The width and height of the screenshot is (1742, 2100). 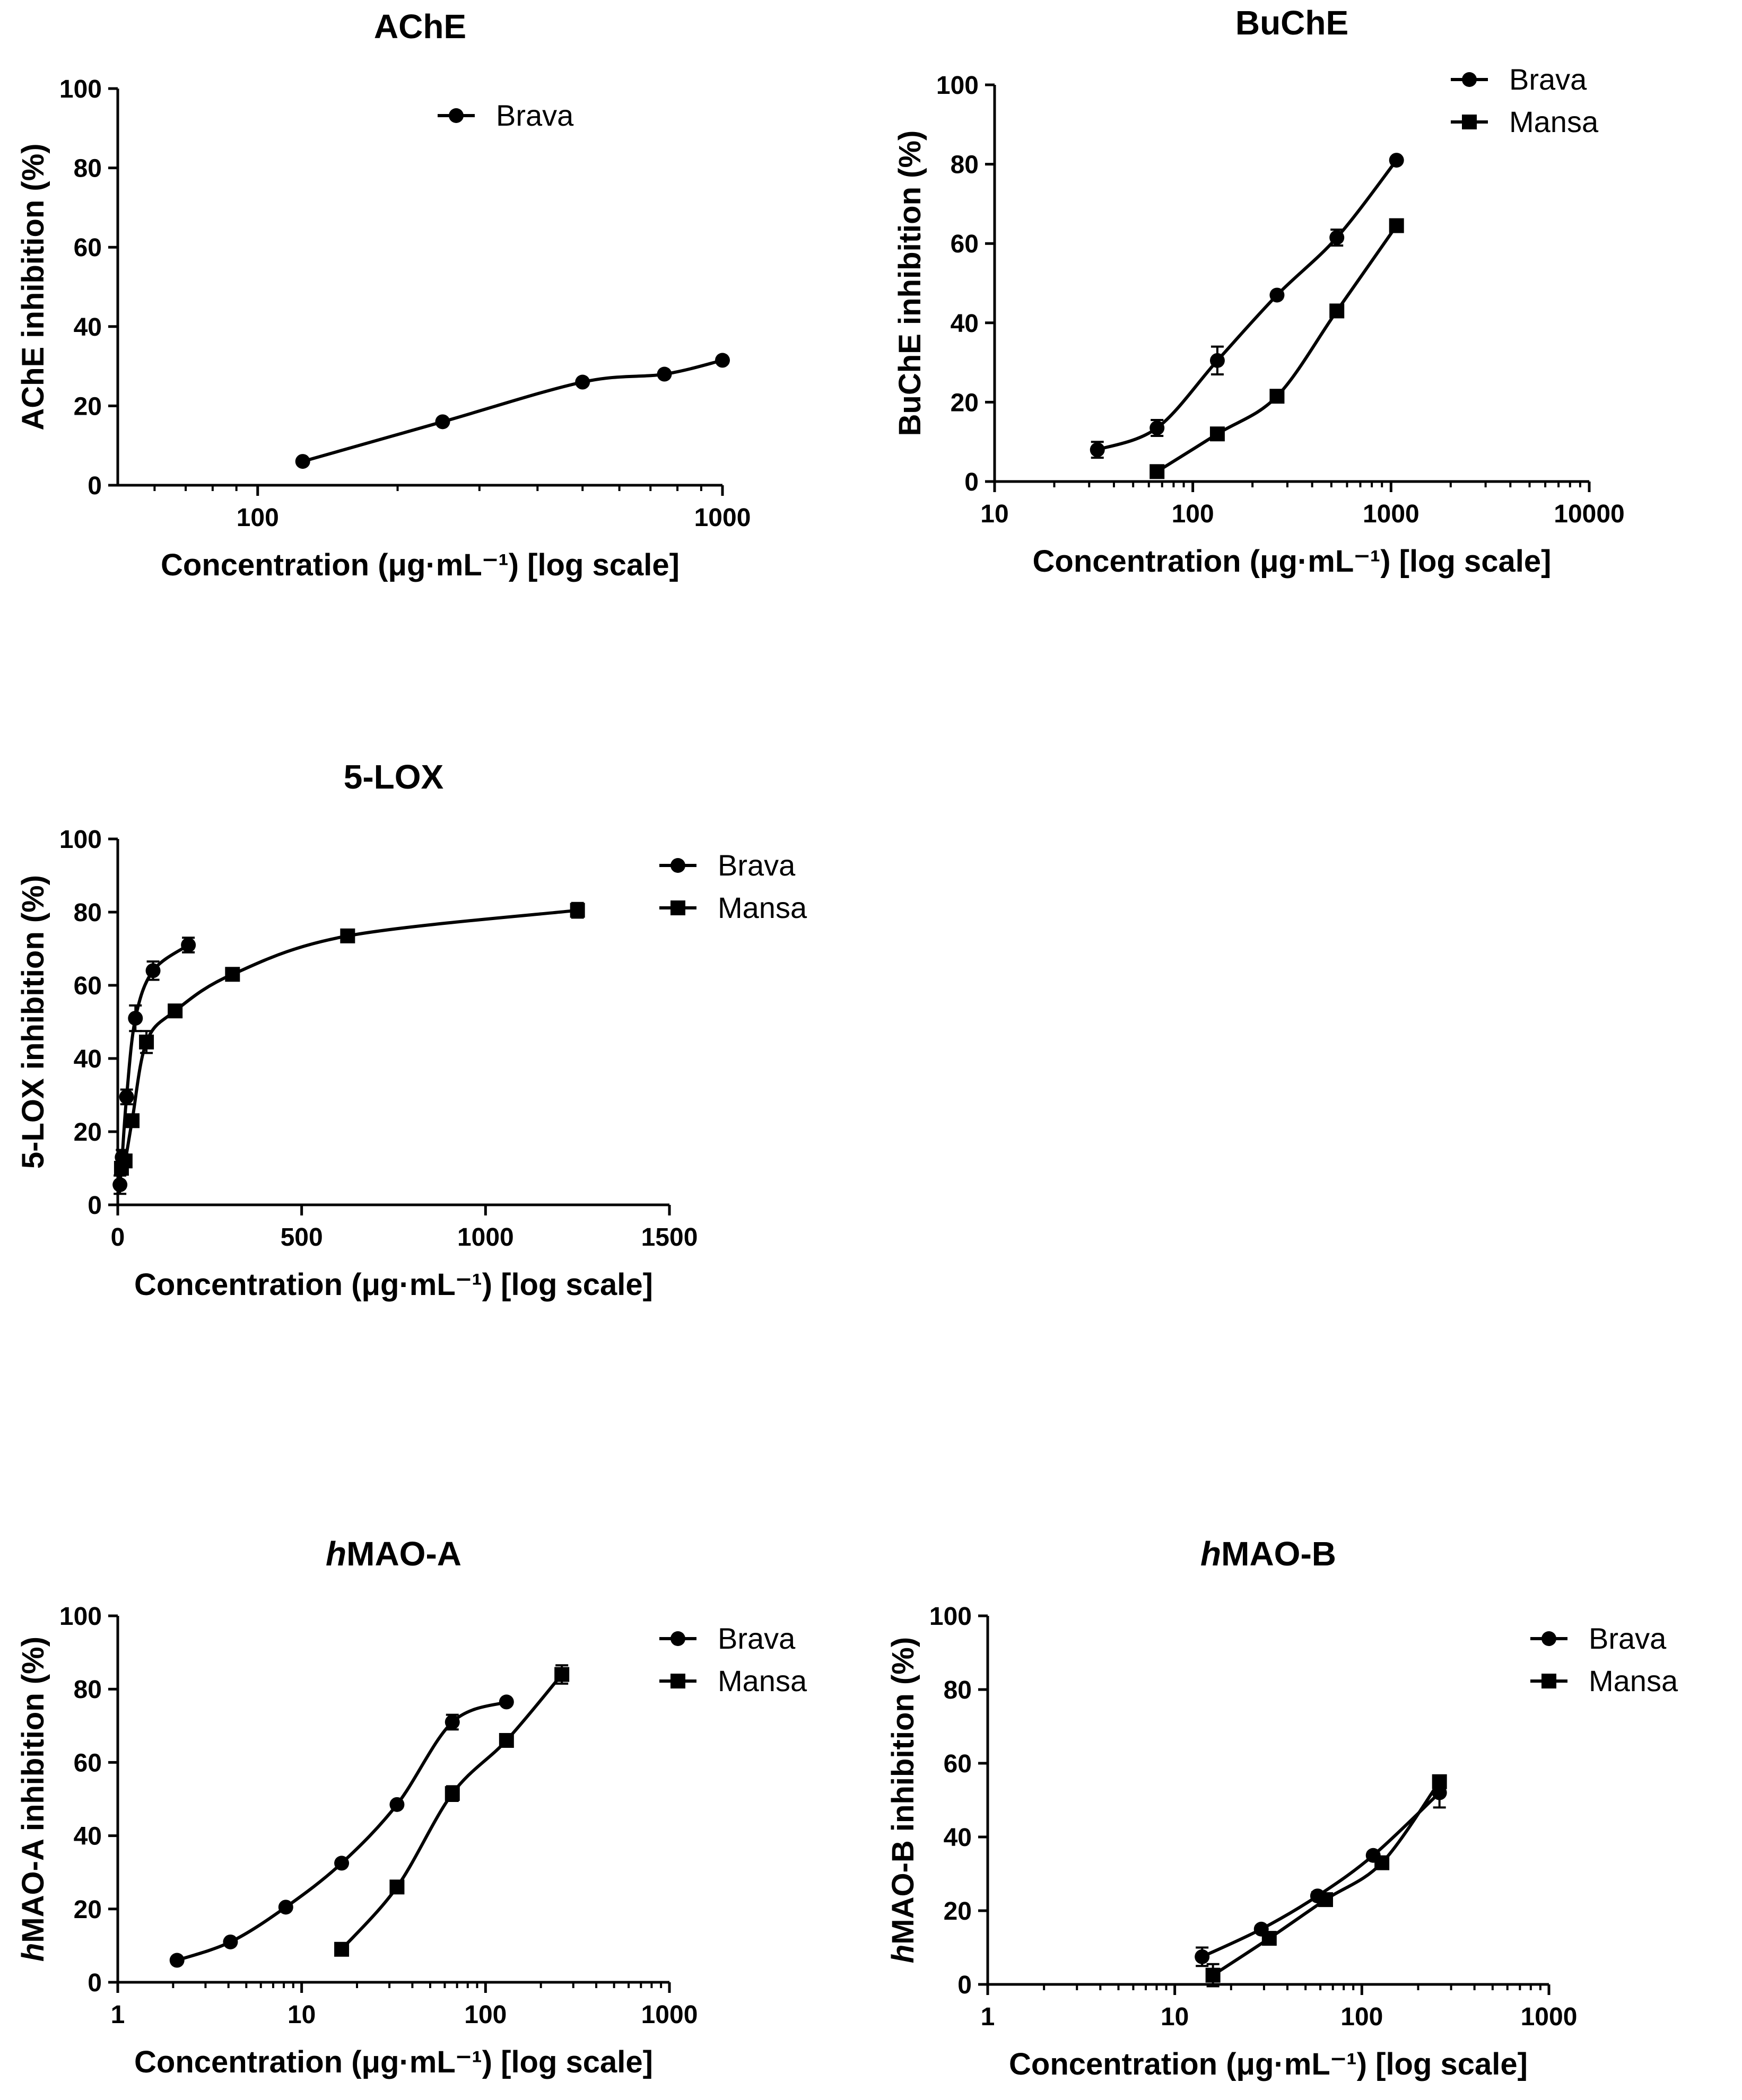 I want to click on title-text: MAO-A, so click(x=403, y=1554).